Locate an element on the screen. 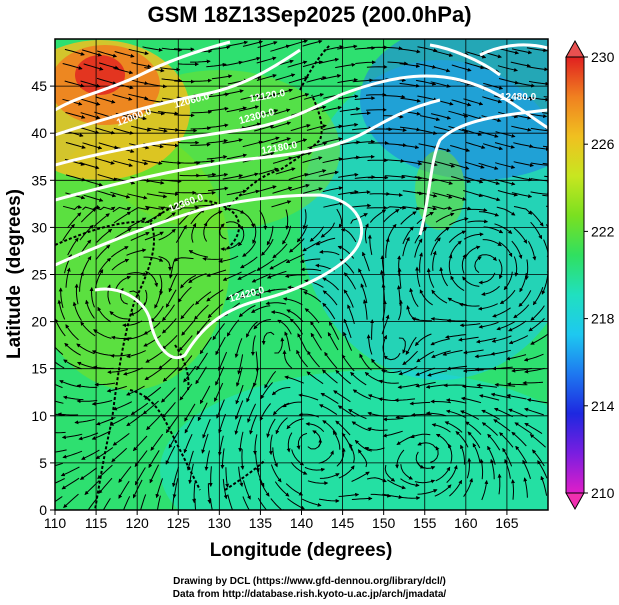 The width and height of the screenshot is (619, 605). y-tick-label: 25 is located at coordinates (39, 275).